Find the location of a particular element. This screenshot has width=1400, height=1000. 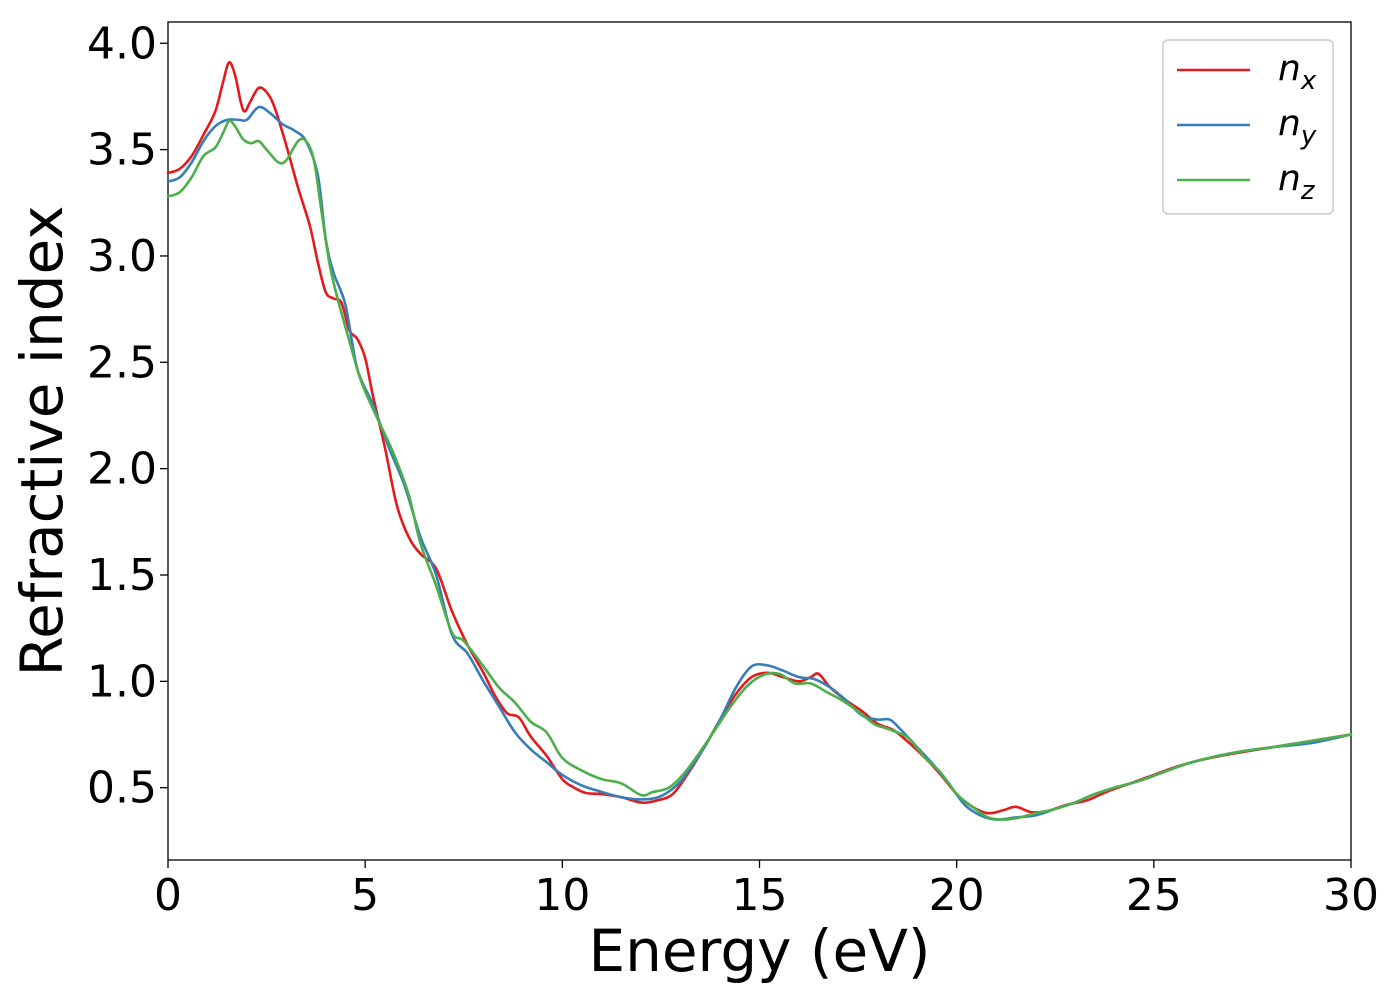

x-axis-title: Energy (eV) is located at coordinates (759, 951).